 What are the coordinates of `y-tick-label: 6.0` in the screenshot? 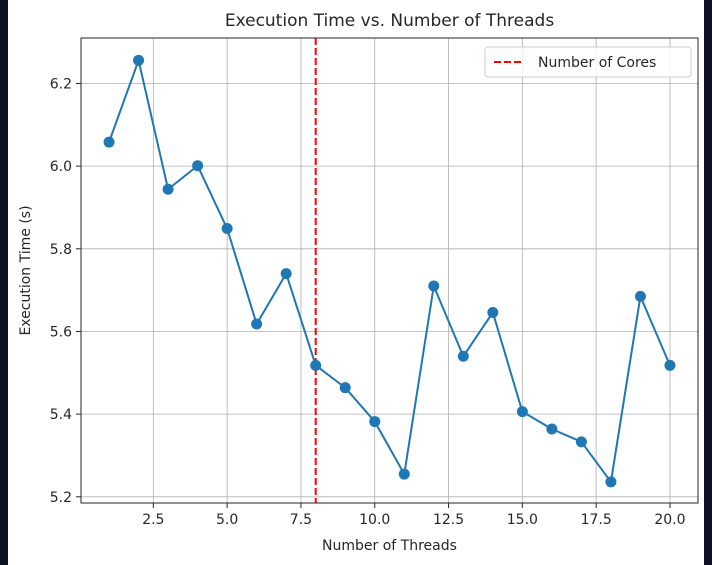 It's located at (61, 167).